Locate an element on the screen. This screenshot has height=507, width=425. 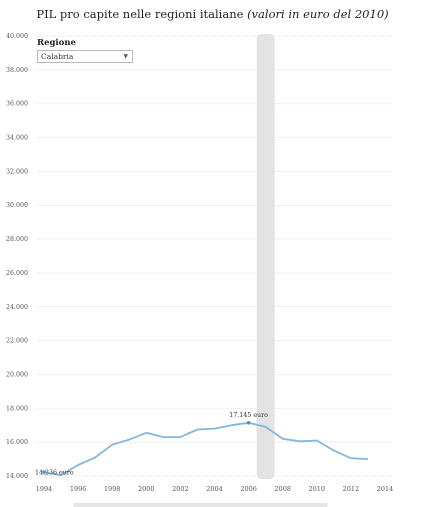
y-tick-label: 30.000 is located at coordinates (17, 205).